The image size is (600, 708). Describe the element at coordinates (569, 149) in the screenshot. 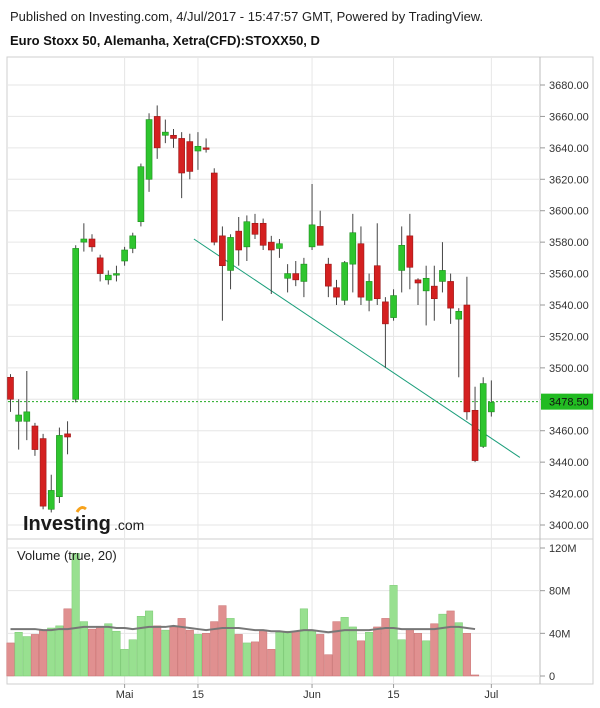

I see `price-axis-label: 3640.00` at that location.